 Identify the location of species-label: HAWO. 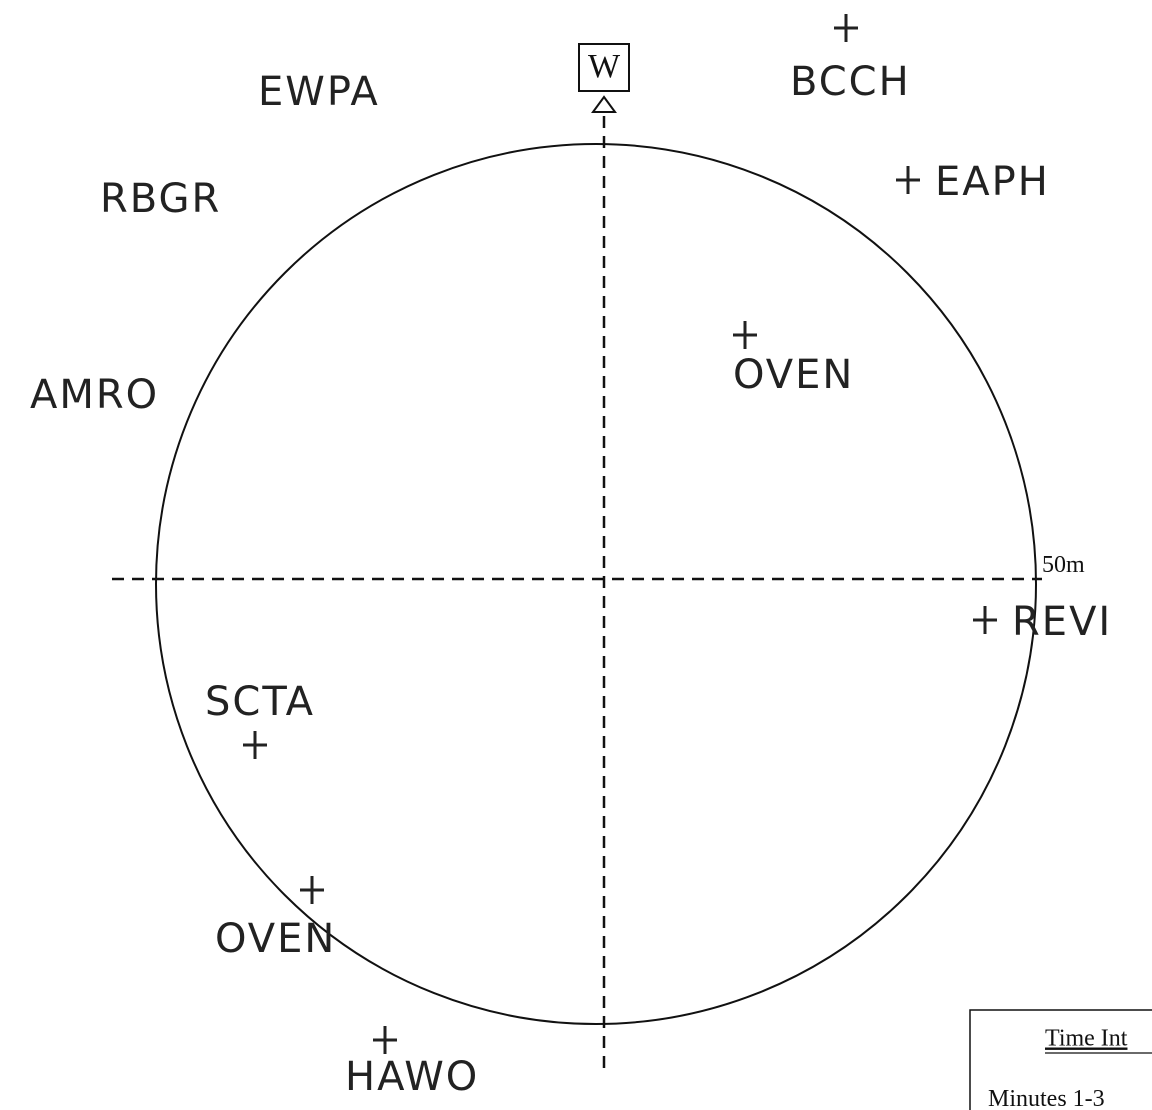
(412, 1077).